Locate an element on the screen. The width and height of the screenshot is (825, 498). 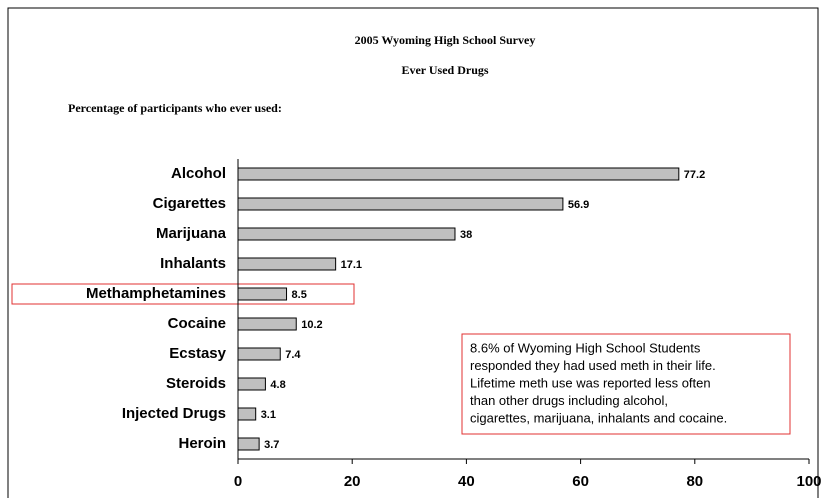
chart-title: 2005 Wyoming High School Survey is located at coordinates (445, 40).